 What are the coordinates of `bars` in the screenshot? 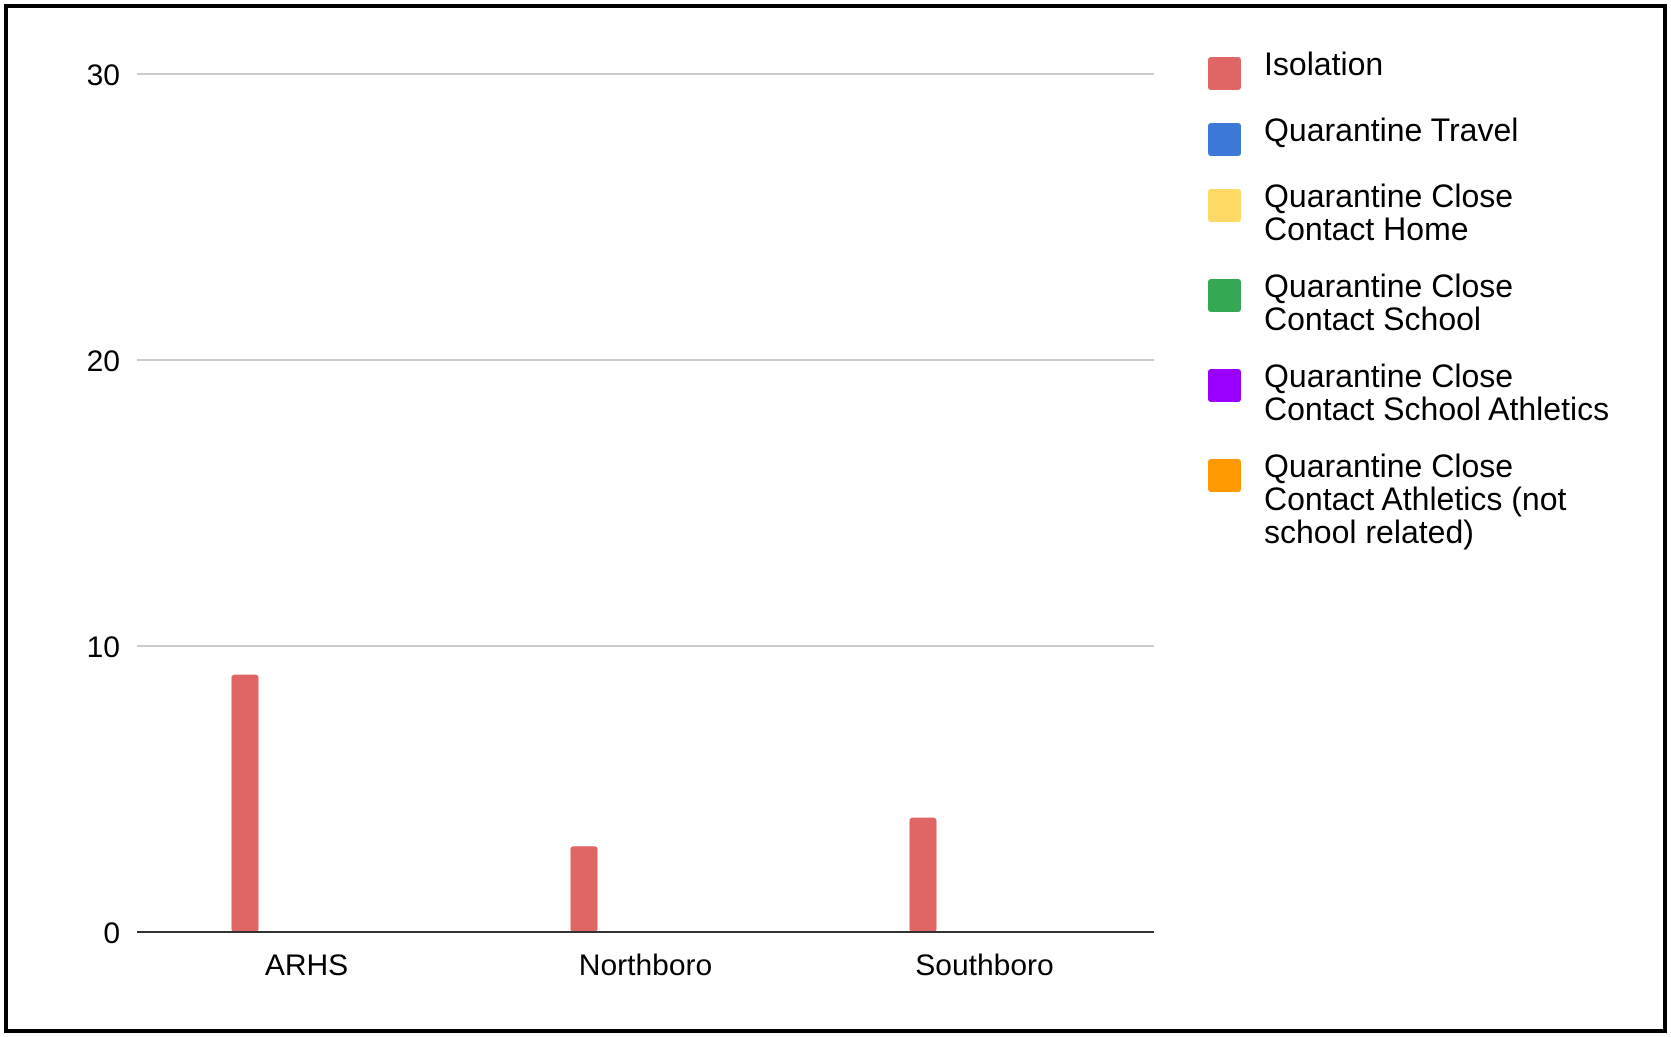 It's located at (584, 803).